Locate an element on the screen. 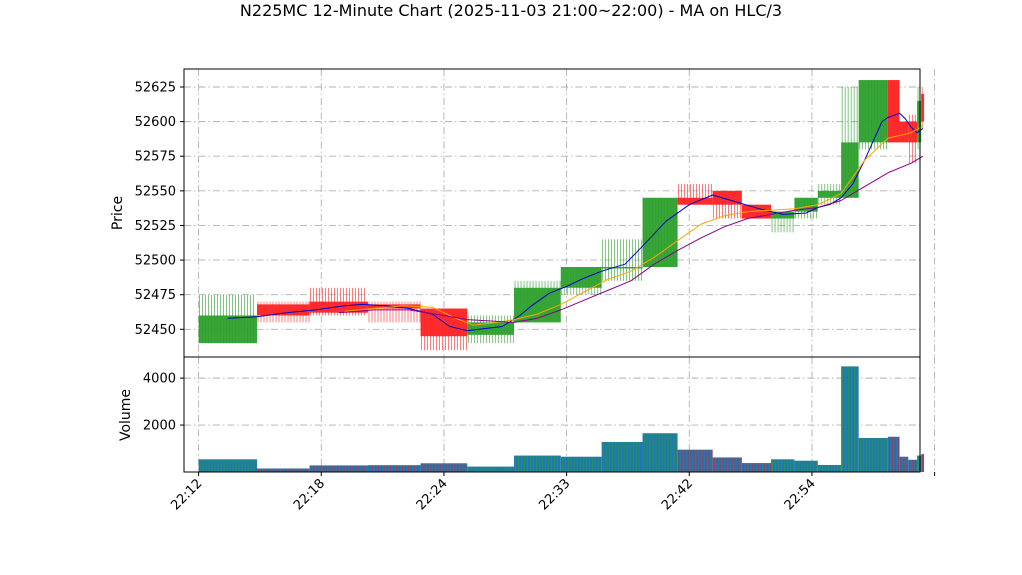  volume-axes-frame is located at coordinates (552, 414).